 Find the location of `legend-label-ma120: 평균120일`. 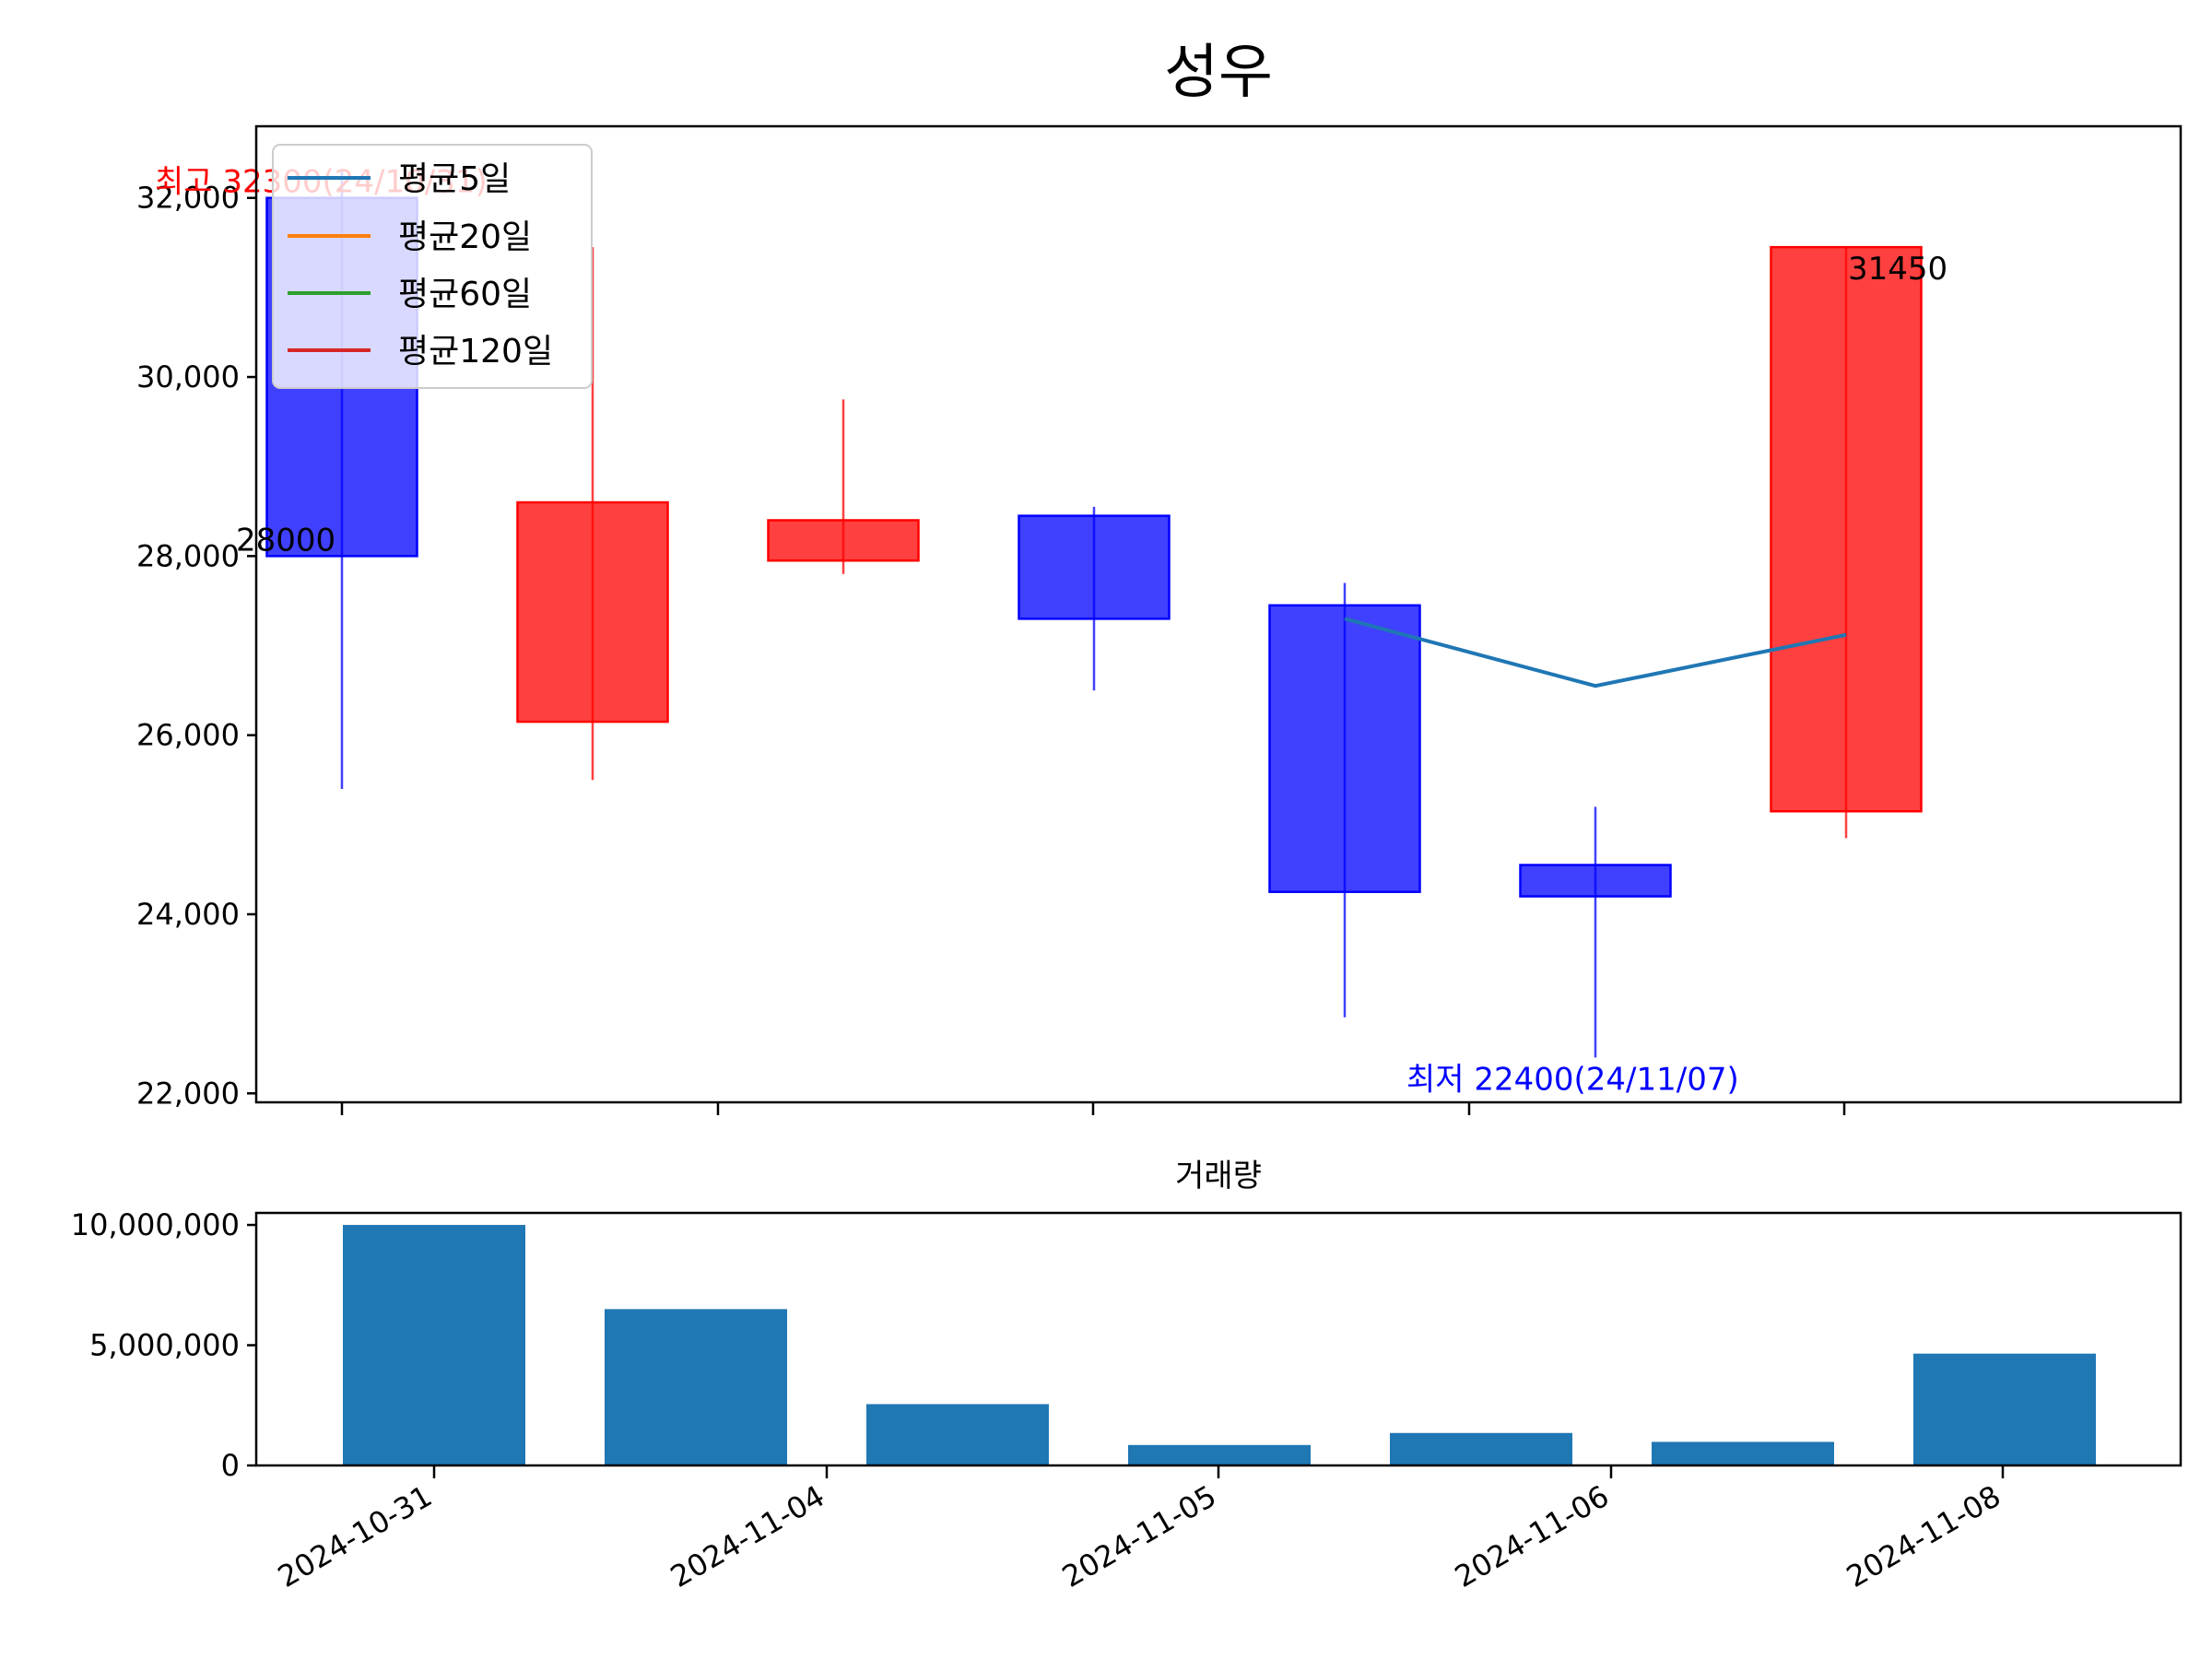

legend-label-ma120: 평균120일 is located at coordinates (475, 352).